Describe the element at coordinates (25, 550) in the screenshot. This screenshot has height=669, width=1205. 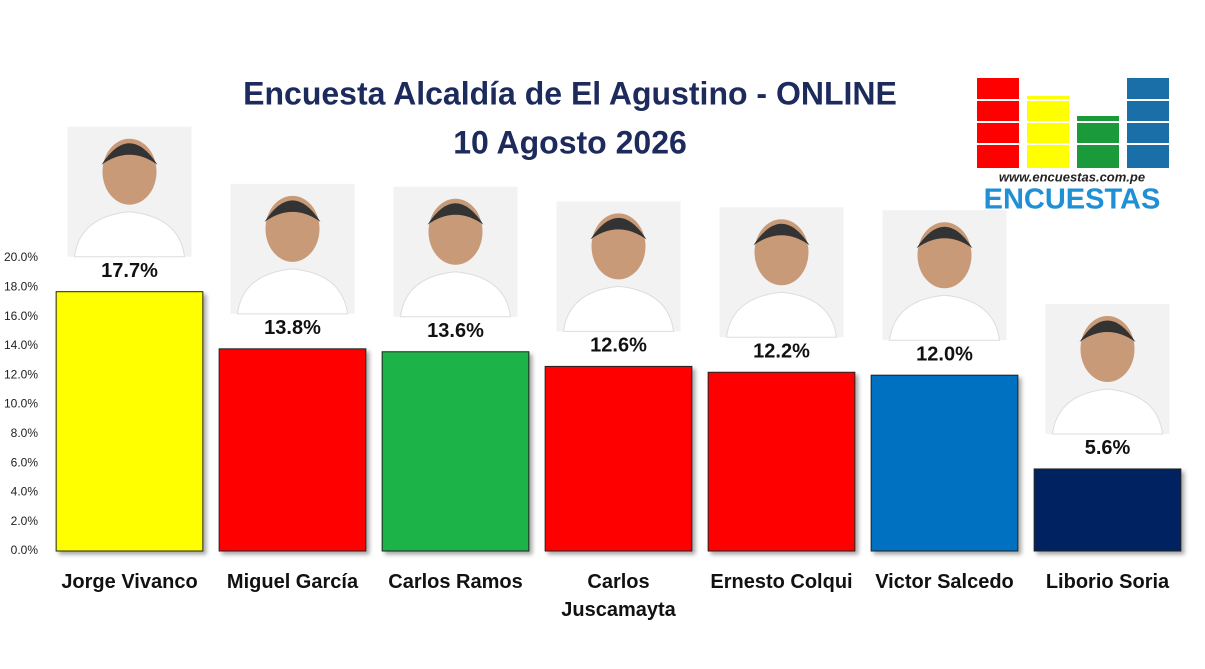
I see `y-tick-label: 0.0%` at that location.